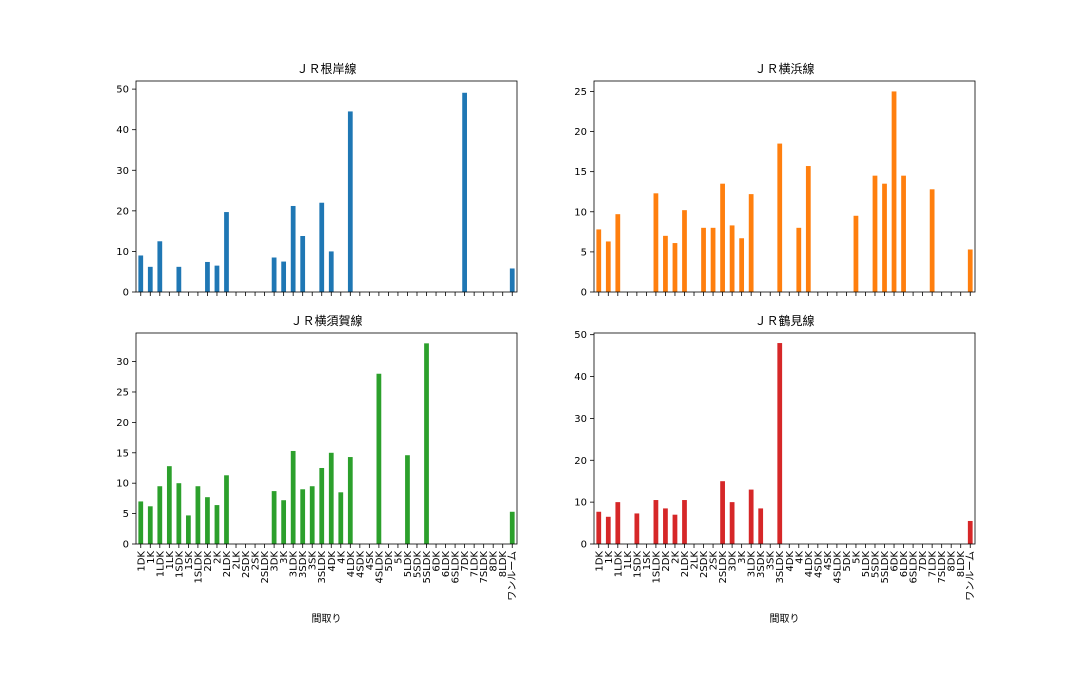 Image resolution: width=1082 pixels, height=679 pixels. I want to click on x-tick-label: 7DK, so click(465, 561).